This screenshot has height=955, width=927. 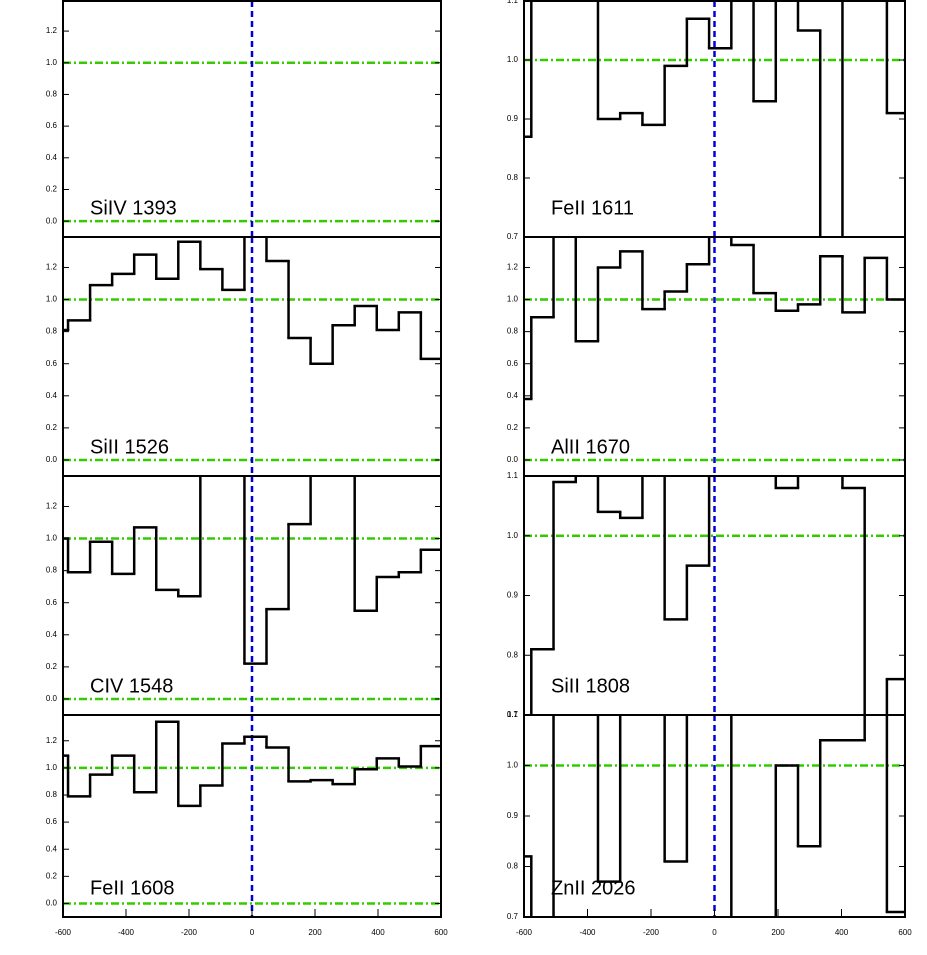 I want to click on panel-title: FeII 1608, so click(x=132, y=888).